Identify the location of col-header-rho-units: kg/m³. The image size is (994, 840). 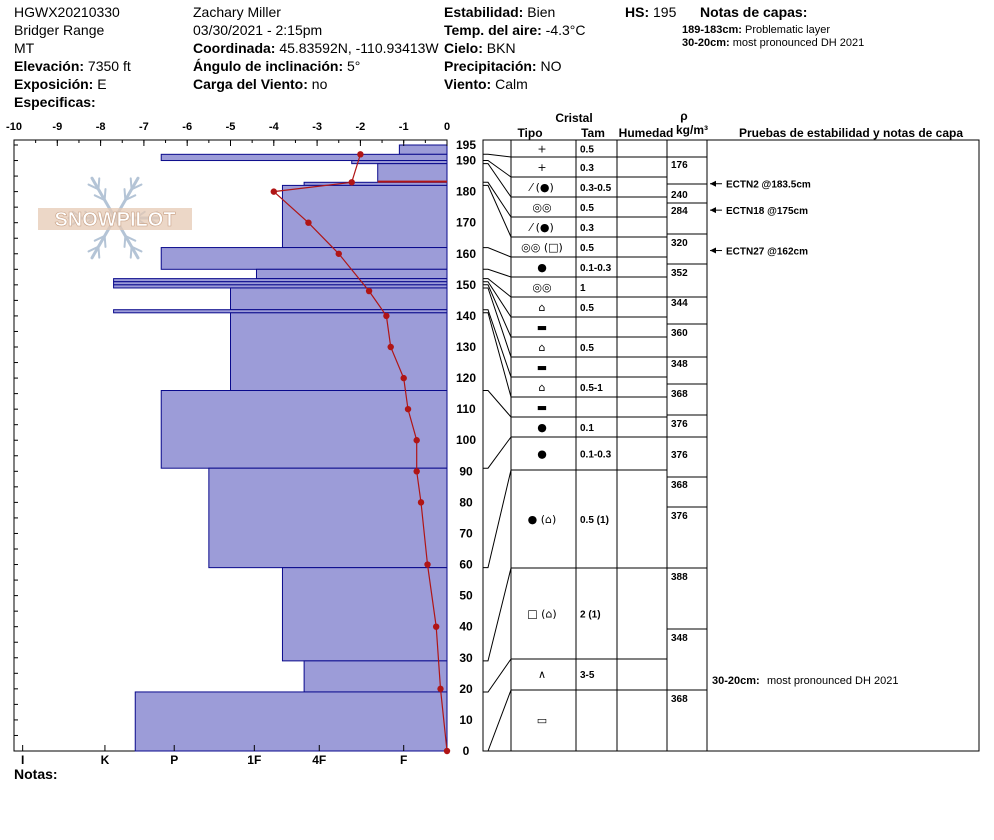
(692, 130).